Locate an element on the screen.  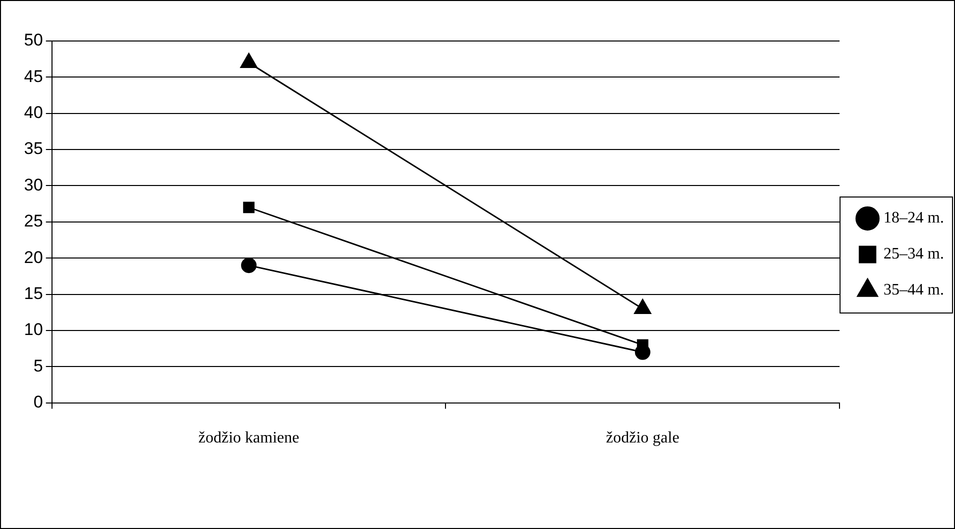
y-tick-label: 30 is located at coordinates (33, 184).